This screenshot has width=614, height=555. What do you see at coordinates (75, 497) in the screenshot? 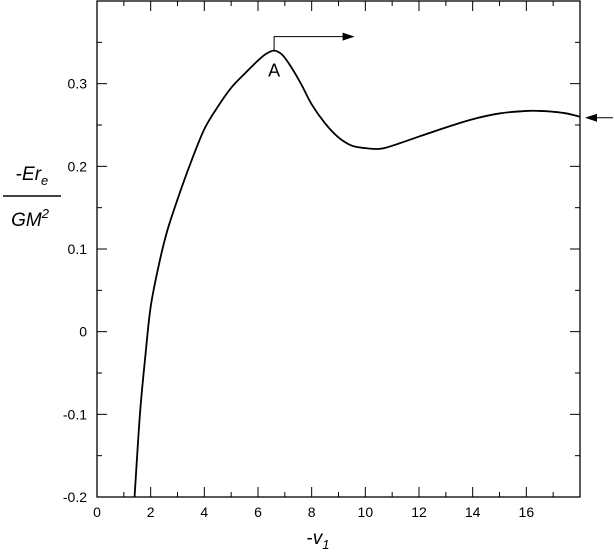
I see `y-tick-label: -0.2` at bounding box center [75, 497].